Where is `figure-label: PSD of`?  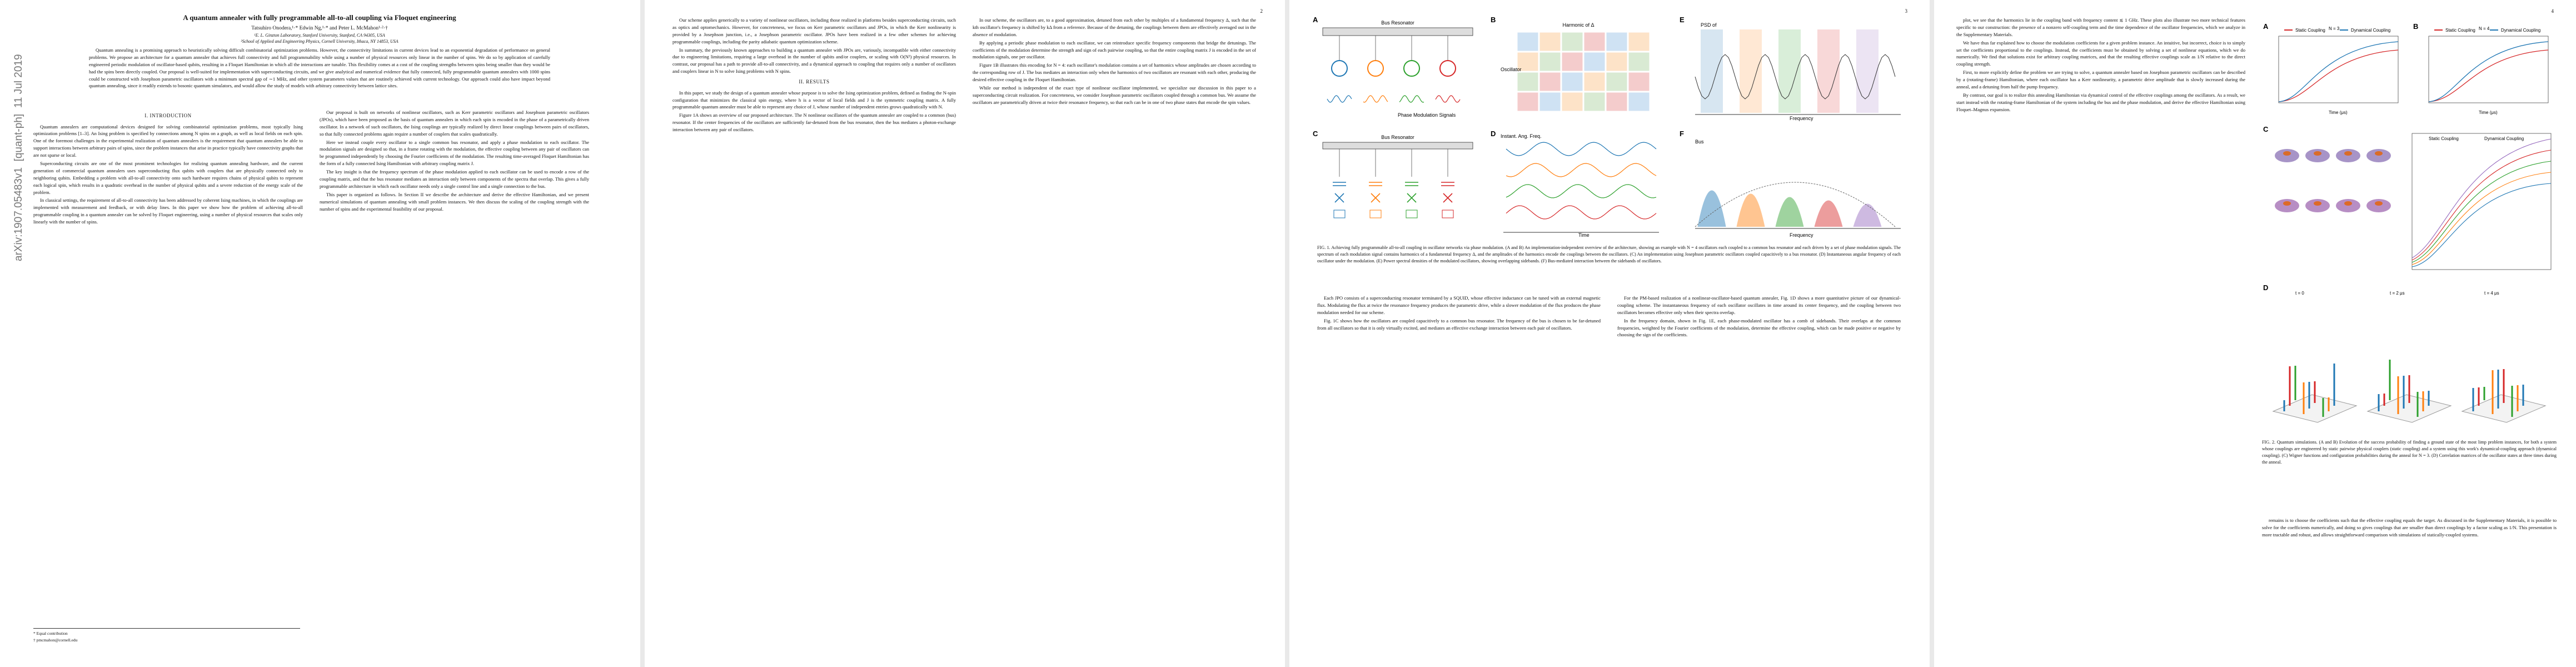 figure-label: PSD of is located at coordinates (1709, 25).